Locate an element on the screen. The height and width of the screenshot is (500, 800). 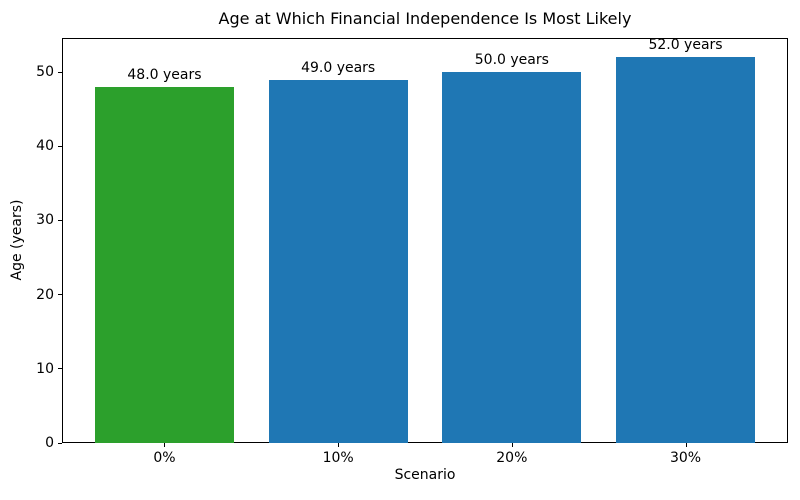
y-tick-label: 40 is located at coordinates (45, 146).